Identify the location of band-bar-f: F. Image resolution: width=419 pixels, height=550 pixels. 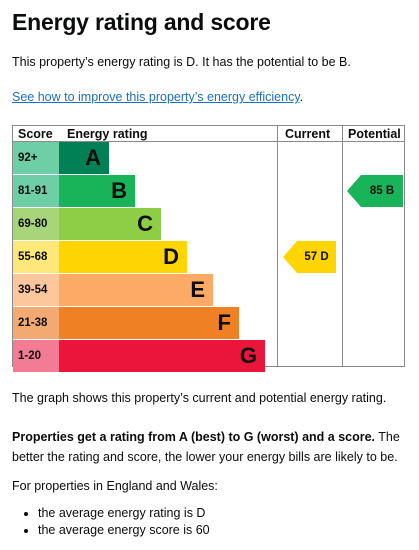
(149, 323).